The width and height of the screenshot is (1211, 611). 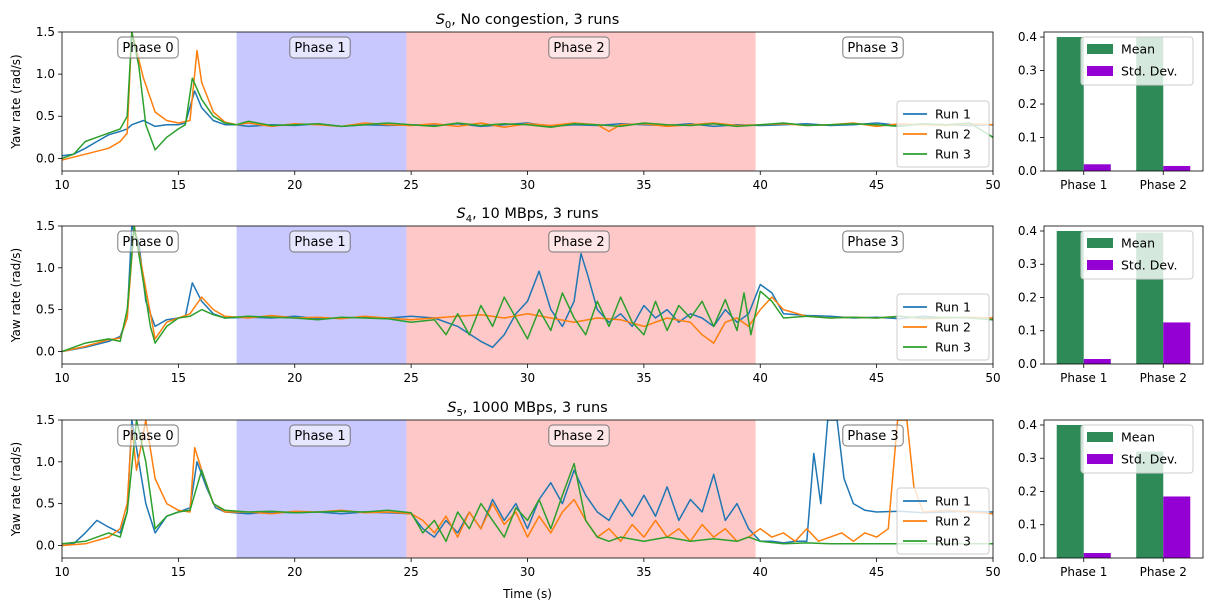 What do you see at coordinates (527, 594) in the screenshot?
I see `x-axis-label: Time (s)` at bounding box center [527, 594].